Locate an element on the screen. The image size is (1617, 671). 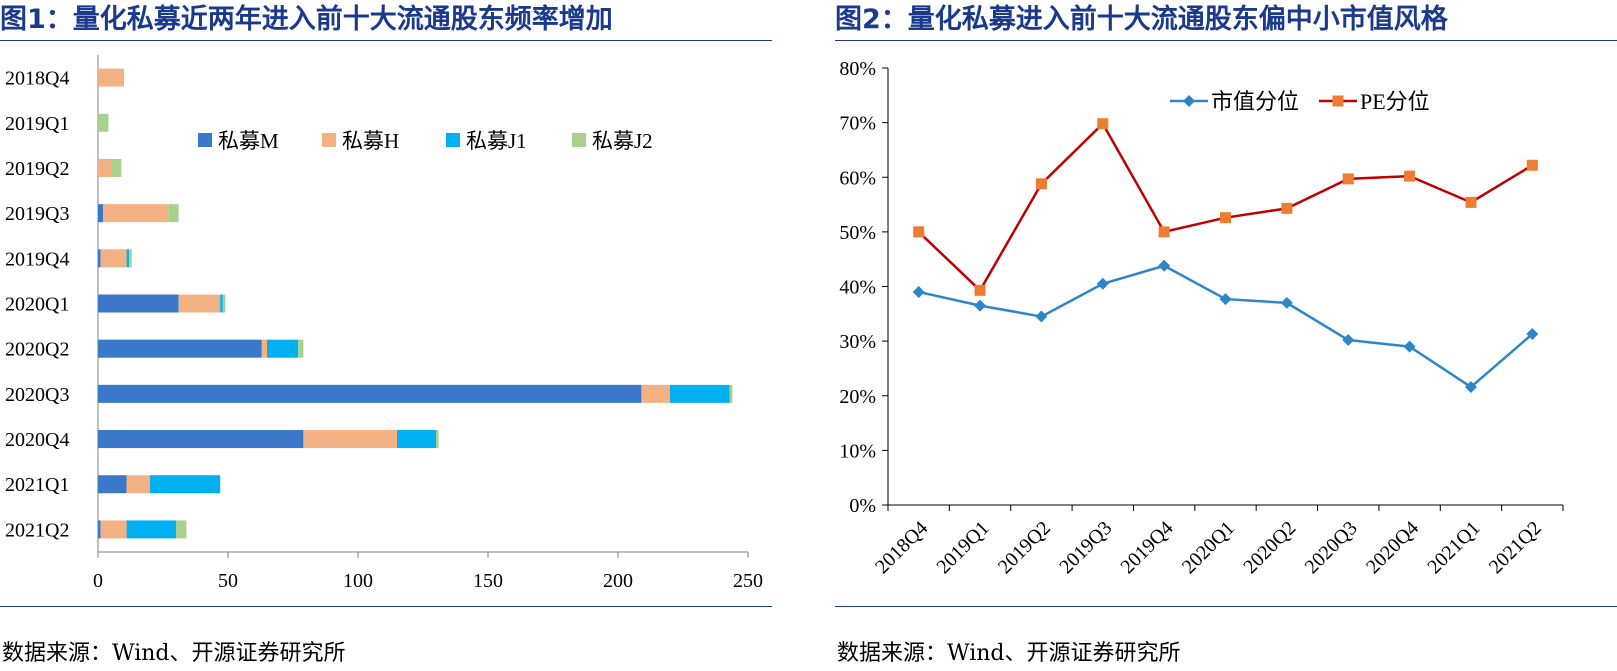
y-tick-label: 20% is located at coordinates (857, 397).